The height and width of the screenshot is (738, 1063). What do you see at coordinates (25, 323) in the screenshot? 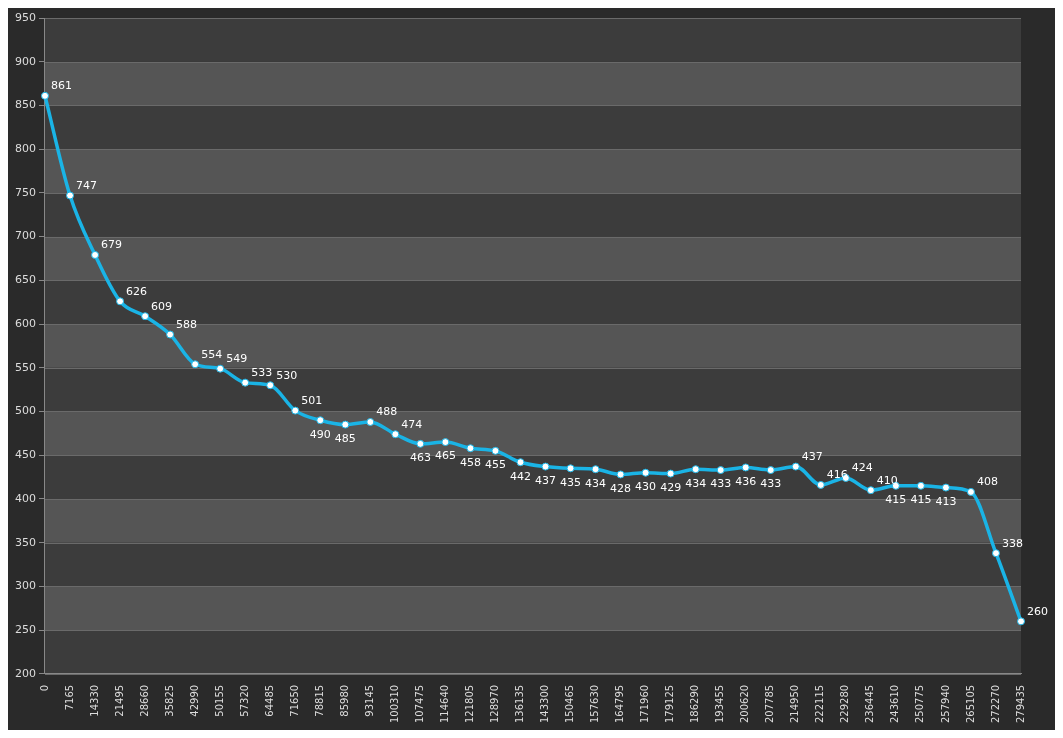
I see `y-tick-label: 600` at bounding box center [25, 323].